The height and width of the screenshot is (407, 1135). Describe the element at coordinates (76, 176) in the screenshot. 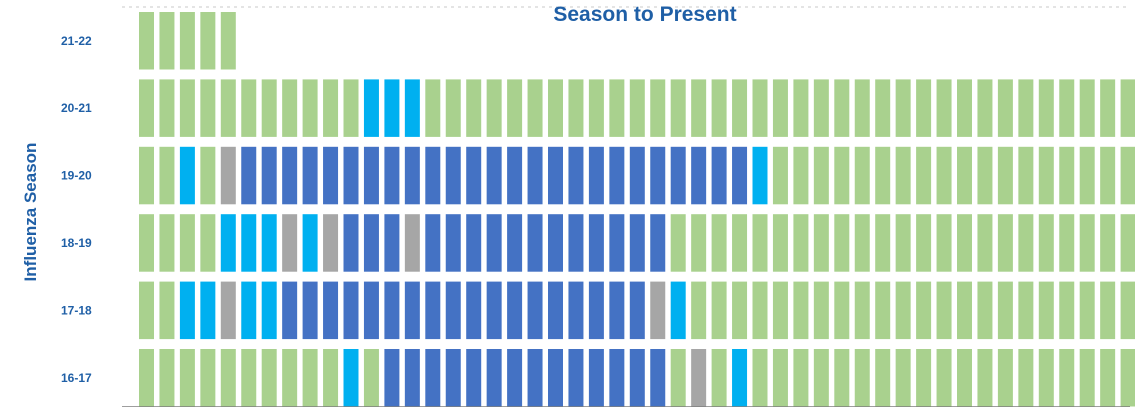

I see `row-label: 19-20` at that location.